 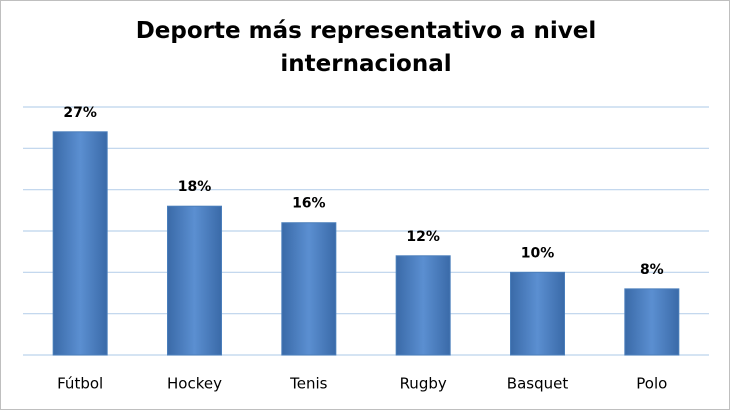 What do you see at coordinates (538, 253) in the screenshot?
I see `value-label: 10%` at bounding box center [538, 253].